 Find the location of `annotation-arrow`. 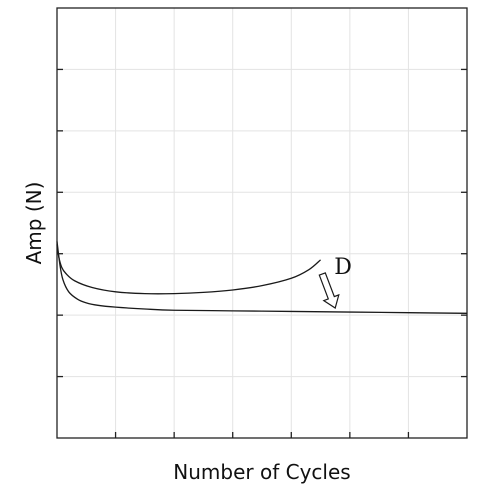

annotation-arrow is located at coordinates (329, 290).